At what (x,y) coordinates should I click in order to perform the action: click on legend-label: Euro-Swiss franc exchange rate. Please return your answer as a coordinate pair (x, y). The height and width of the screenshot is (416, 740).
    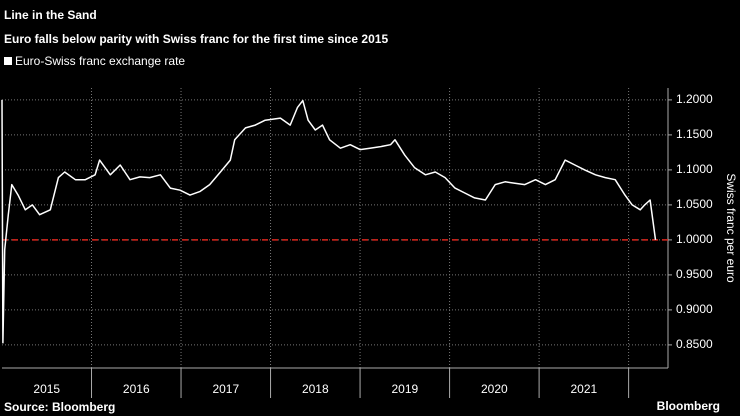
    Looking at the image, I should click on (100, 61).